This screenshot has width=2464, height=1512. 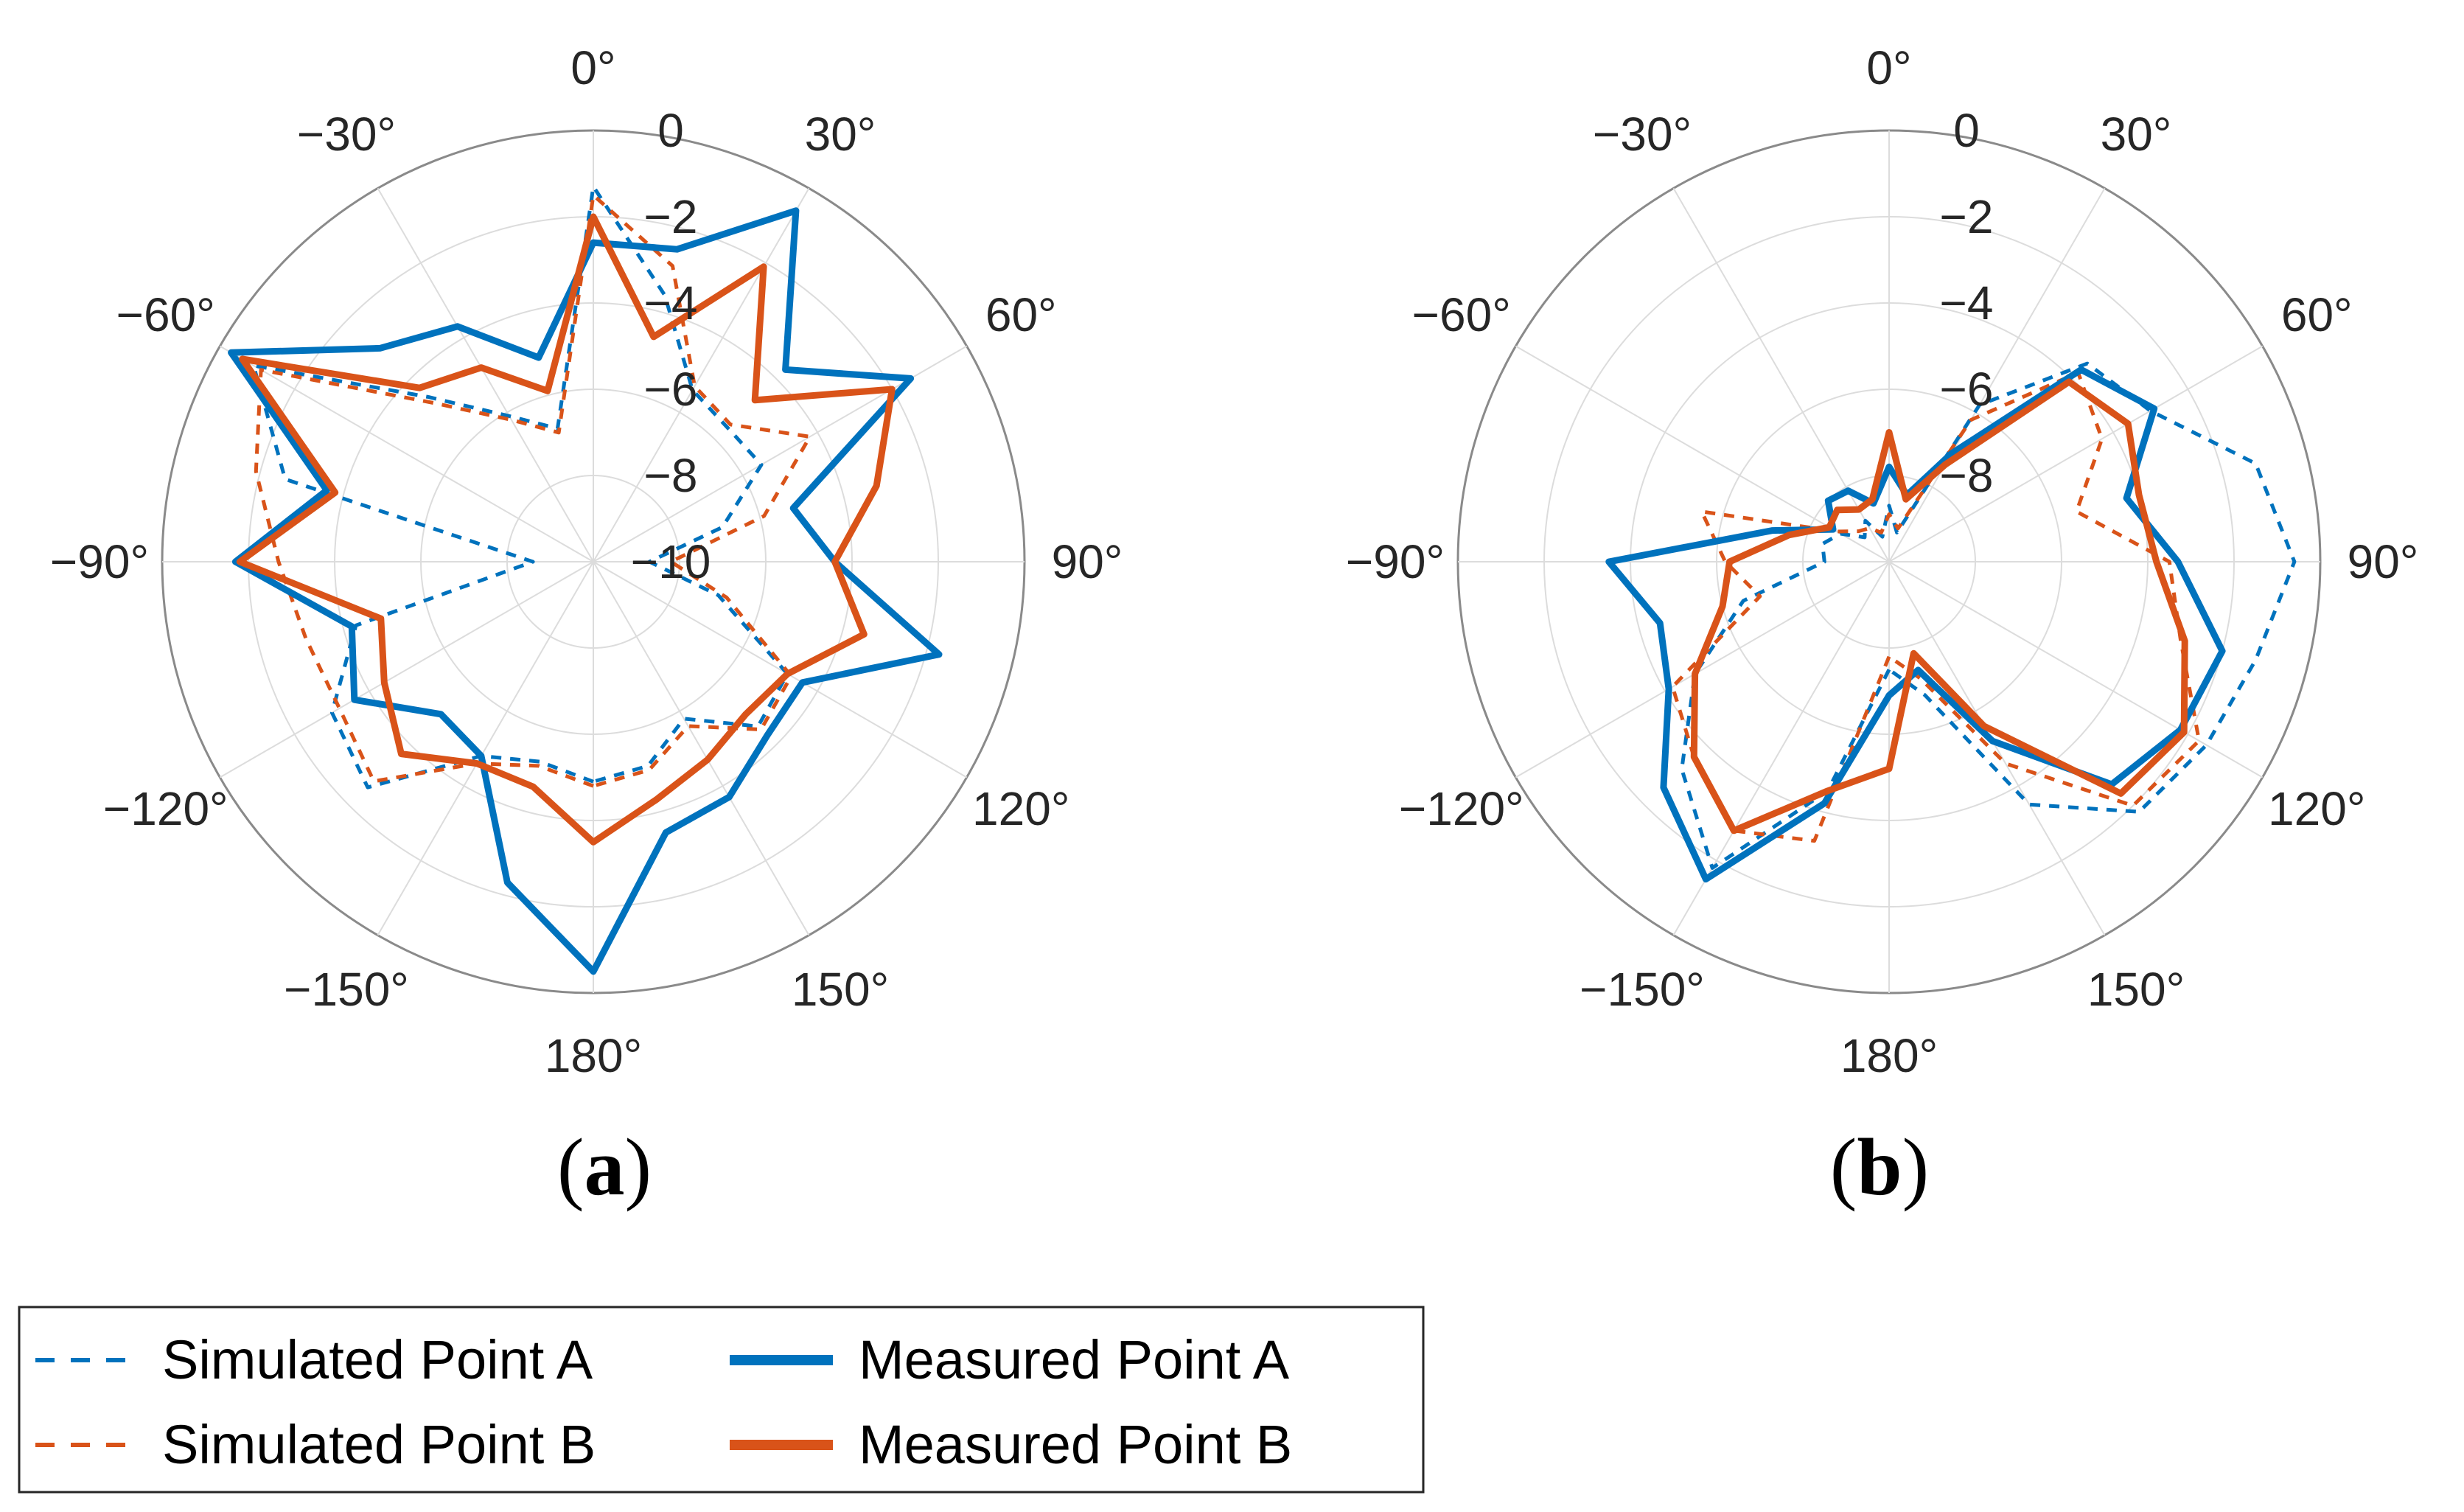 What do you see at coordinates (593, 1055) in the screenshot?
I see `angle-tick-label-a: 180°` at bounding box center [593, 1055].